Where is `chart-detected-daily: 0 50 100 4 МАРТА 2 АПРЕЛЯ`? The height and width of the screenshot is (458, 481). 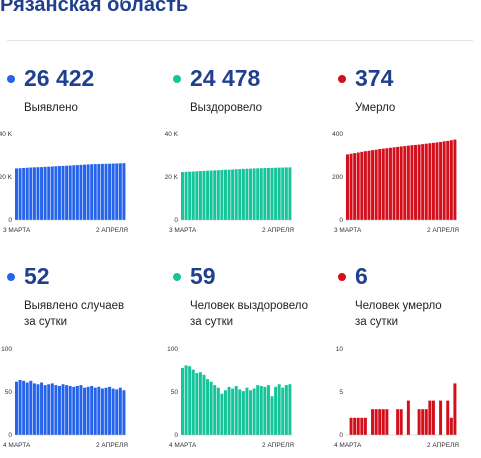
chart-detected-daily: 0 50 100 4 МАРТА 2 АПРЕЛЯ is located at coordinates (64, 397).